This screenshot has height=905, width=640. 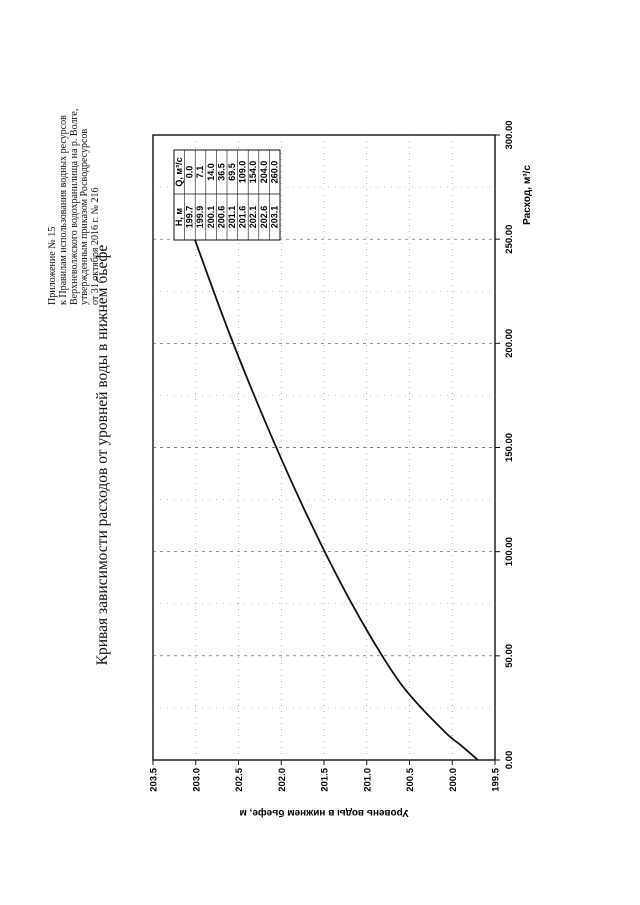 I want to click on table-cell: 69.5, so click(x=232, y=172).